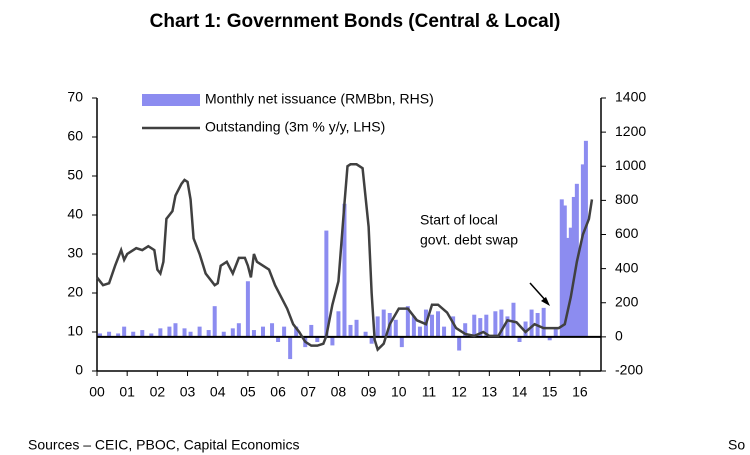 This screenshot has height=455, width=750. Describe the element at coordinates (278, 392) in the screenshot. I see `x-tick-label: 06` at that location.